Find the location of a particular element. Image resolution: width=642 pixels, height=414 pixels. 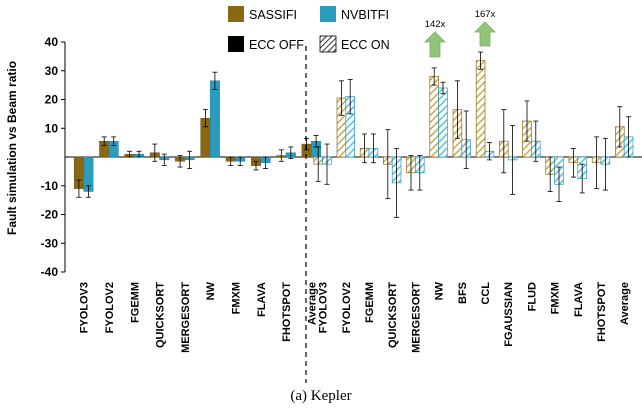

overflow-arrow-nw is located at coordinates (435, 44).